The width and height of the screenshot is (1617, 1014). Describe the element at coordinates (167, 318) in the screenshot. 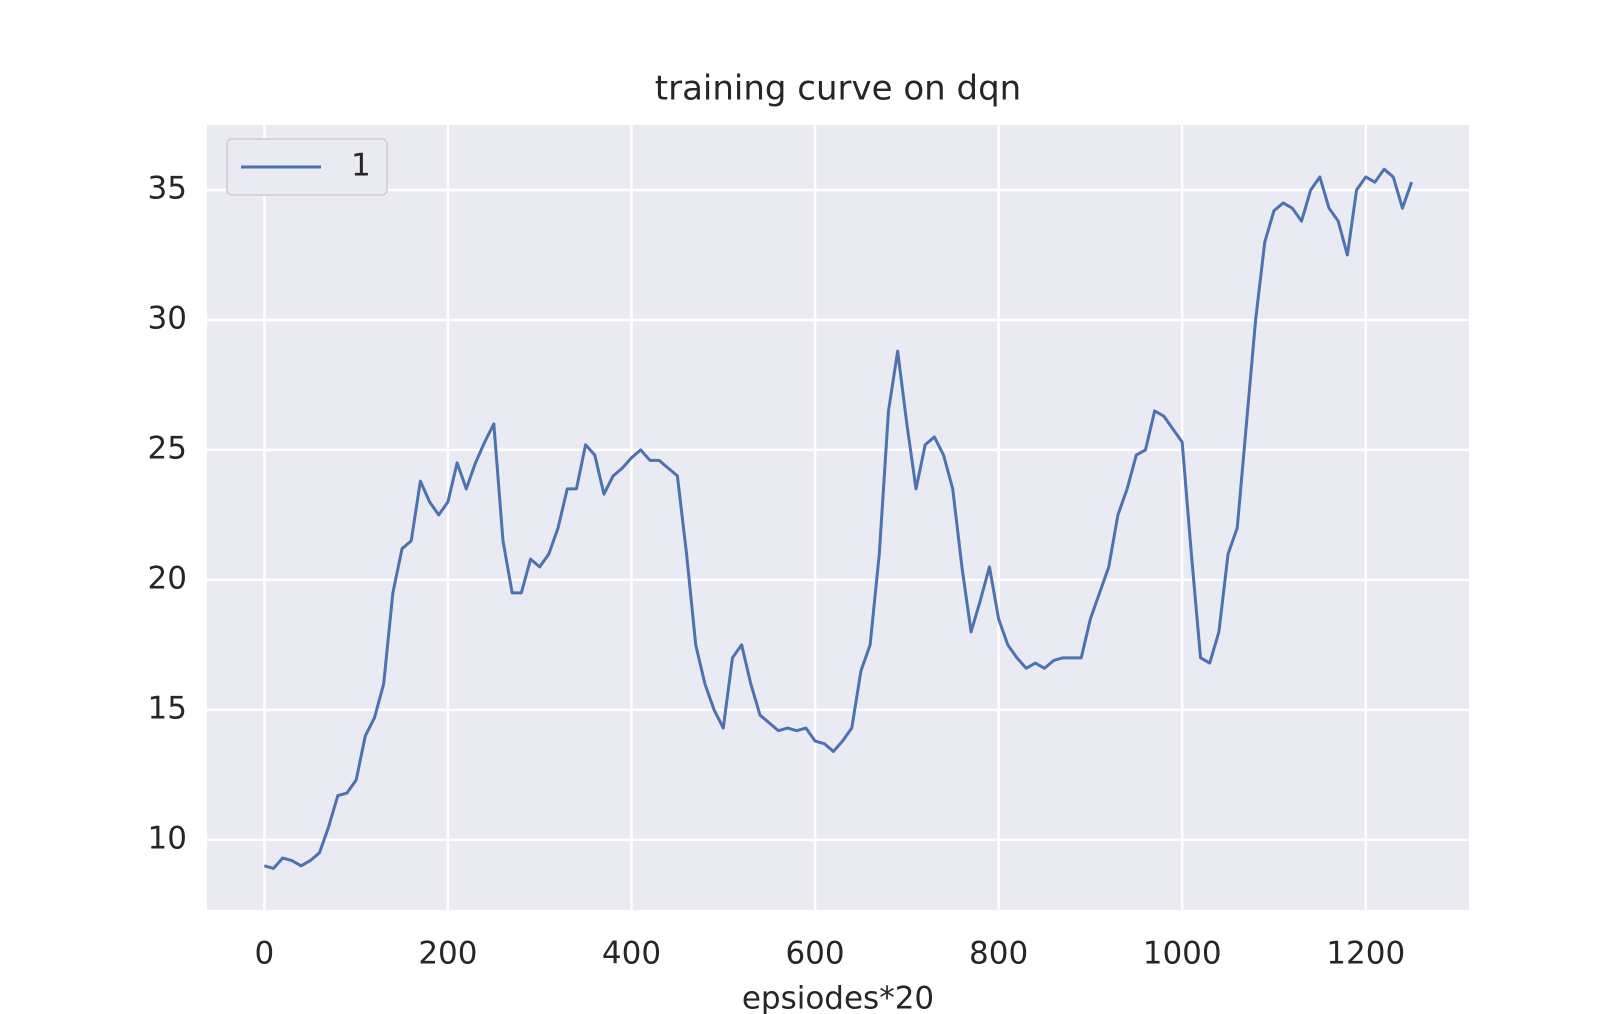

I see `y-tick-label: 30` at that location.